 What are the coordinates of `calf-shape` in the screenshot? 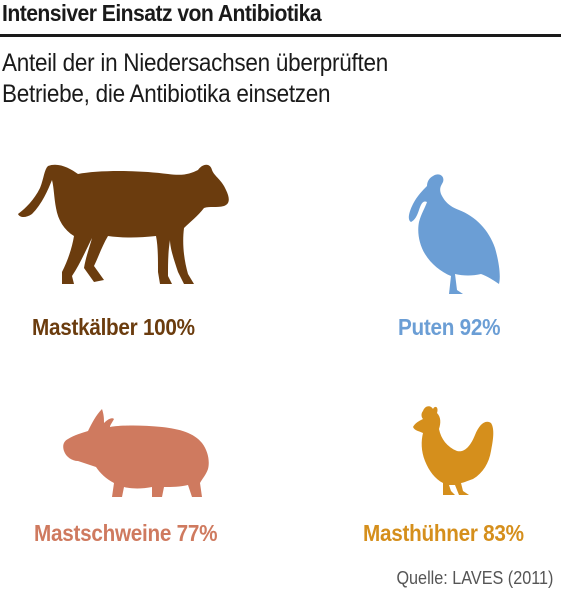 It's located at (123, 224).